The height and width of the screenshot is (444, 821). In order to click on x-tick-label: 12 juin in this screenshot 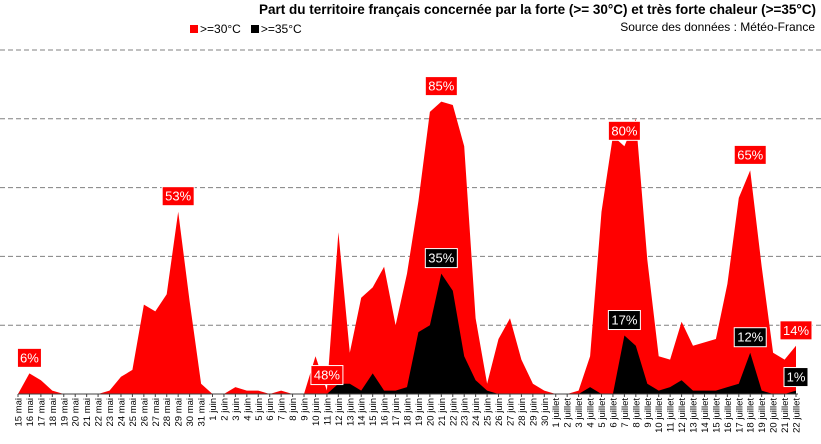, I will do `click(339, 412)`.